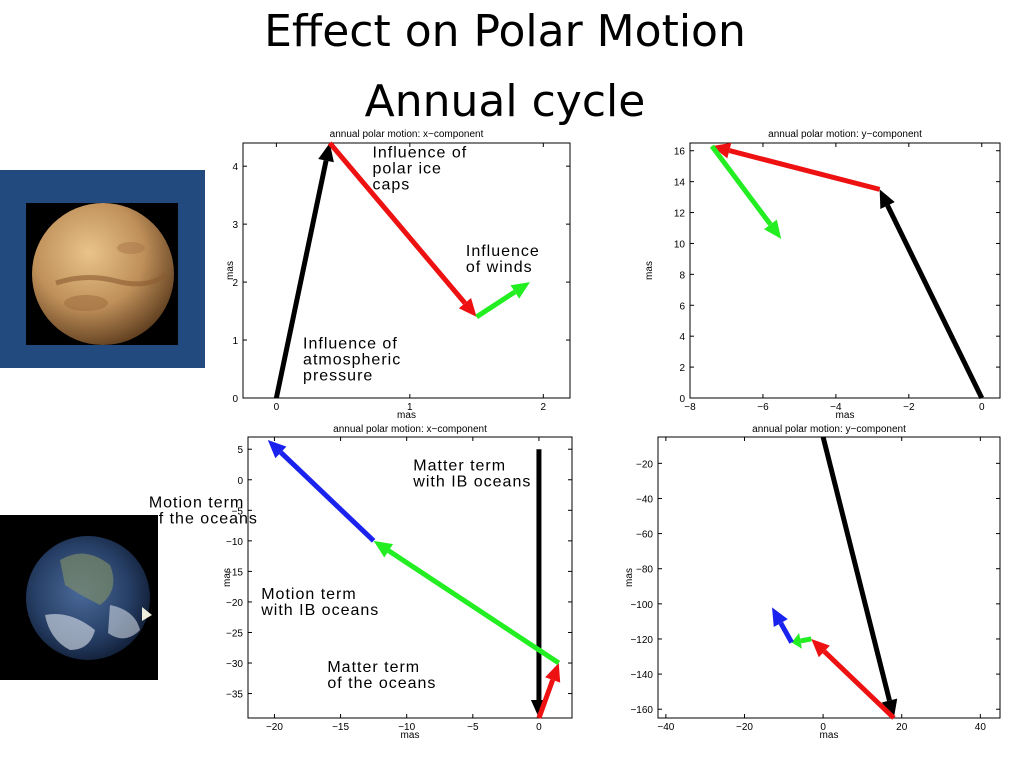 Image resolution: width=1024 pixels, height=768 pixels. Describe the element at coordinates (902, 727) in the screenshot. I see `x-tick-label: 20` at that location.